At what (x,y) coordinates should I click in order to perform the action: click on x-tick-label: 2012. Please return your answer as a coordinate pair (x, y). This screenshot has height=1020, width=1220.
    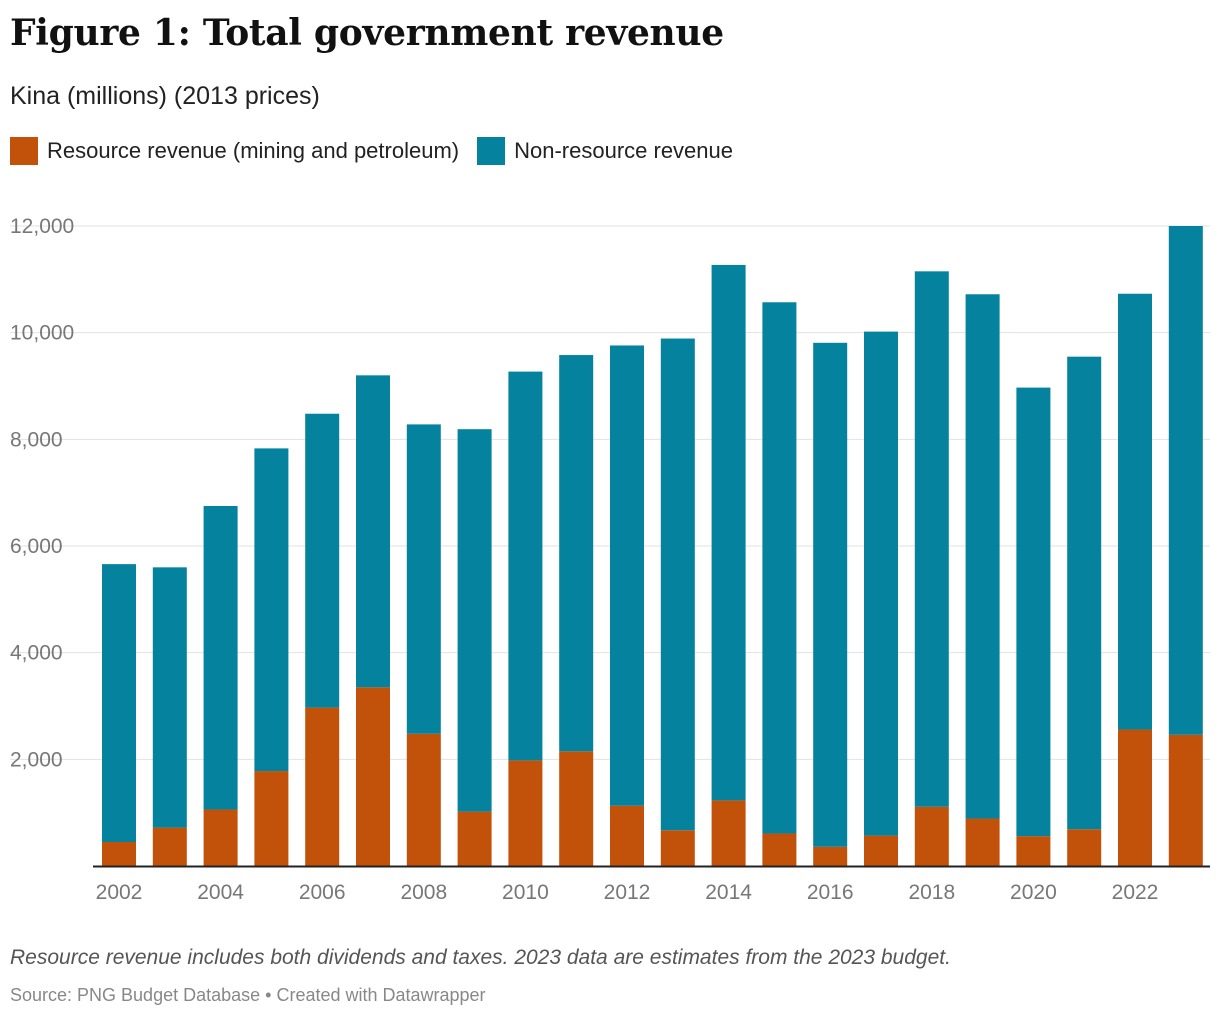
    Looking at the image, I should click on (627, 892).